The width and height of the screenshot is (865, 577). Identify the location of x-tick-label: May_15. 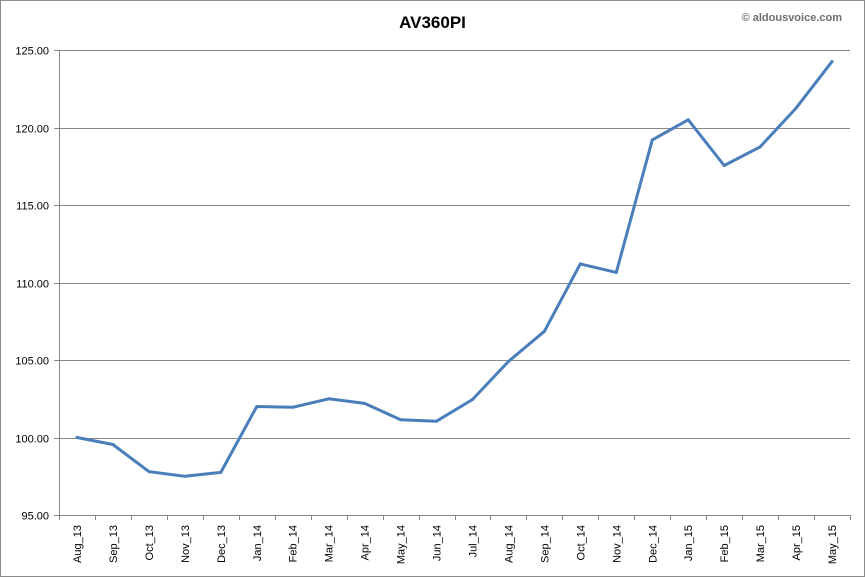
(833, 544).